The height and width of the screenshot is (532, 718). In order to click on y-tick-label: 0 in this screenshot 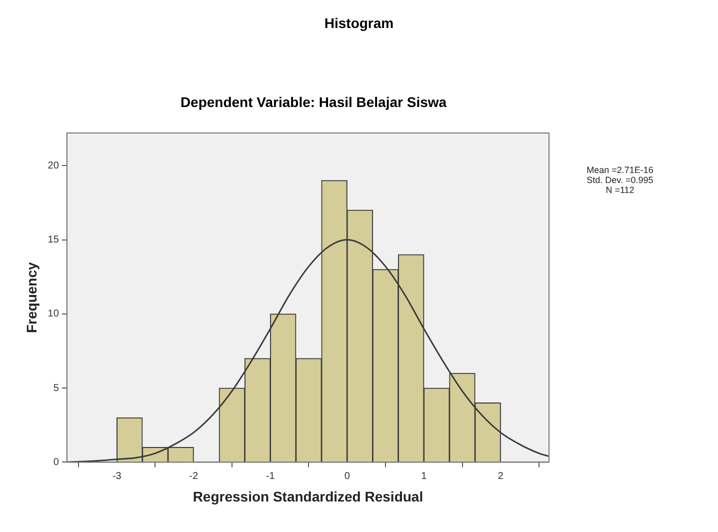, I will do `click(56, 462)`.